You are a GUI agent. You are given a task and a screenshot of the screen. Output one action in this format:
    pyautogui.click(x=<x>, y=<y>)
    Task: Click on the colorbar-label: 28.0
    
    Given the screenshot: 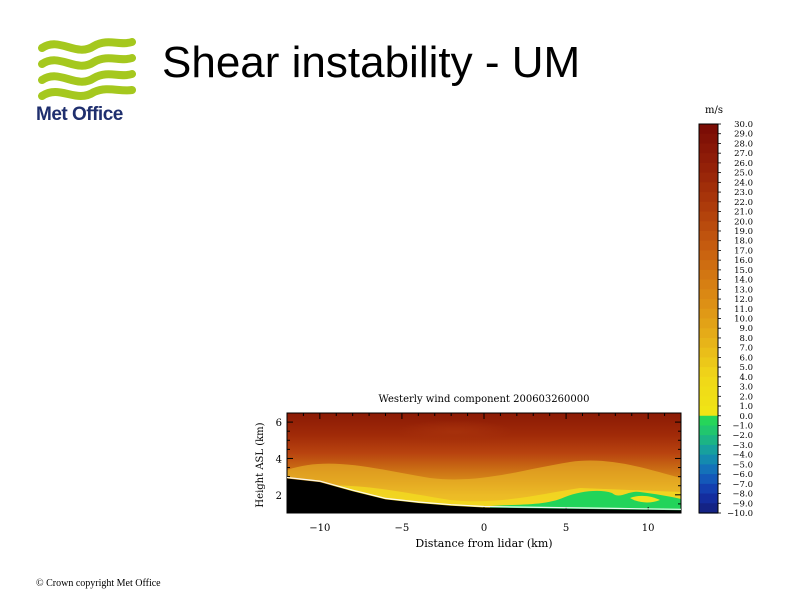 What is the action you would take?
    pyautogui.click(x=743, y=144)
    